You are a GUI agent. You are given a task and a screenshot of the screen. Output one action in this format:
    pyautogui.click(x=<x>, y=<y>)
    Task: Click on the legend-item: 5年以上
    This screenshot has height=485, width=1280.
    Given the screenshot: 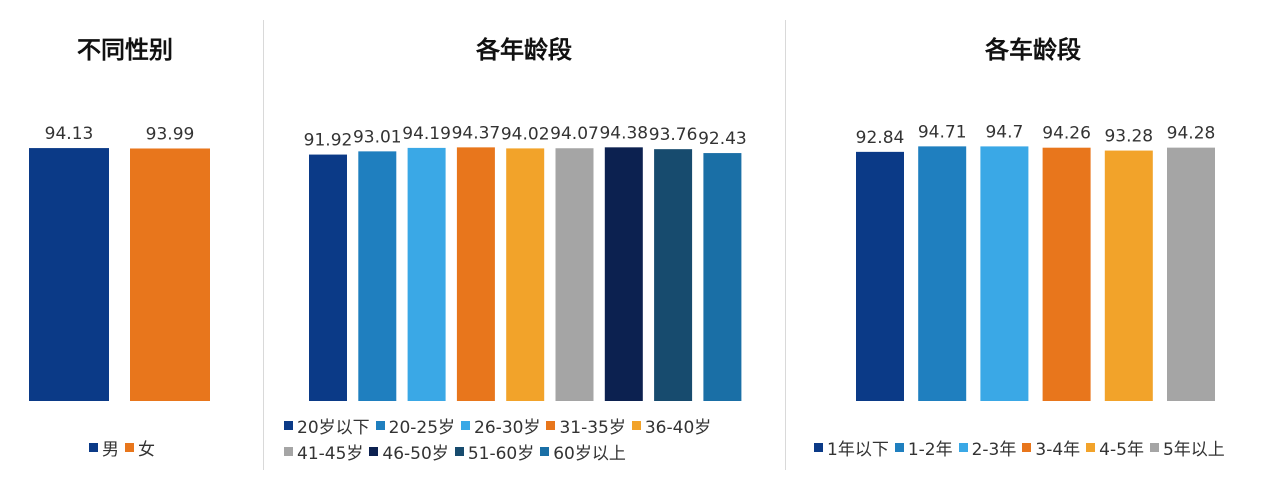 What is the action you would take?
    pyautogui.click(x=1187, y=447)
    